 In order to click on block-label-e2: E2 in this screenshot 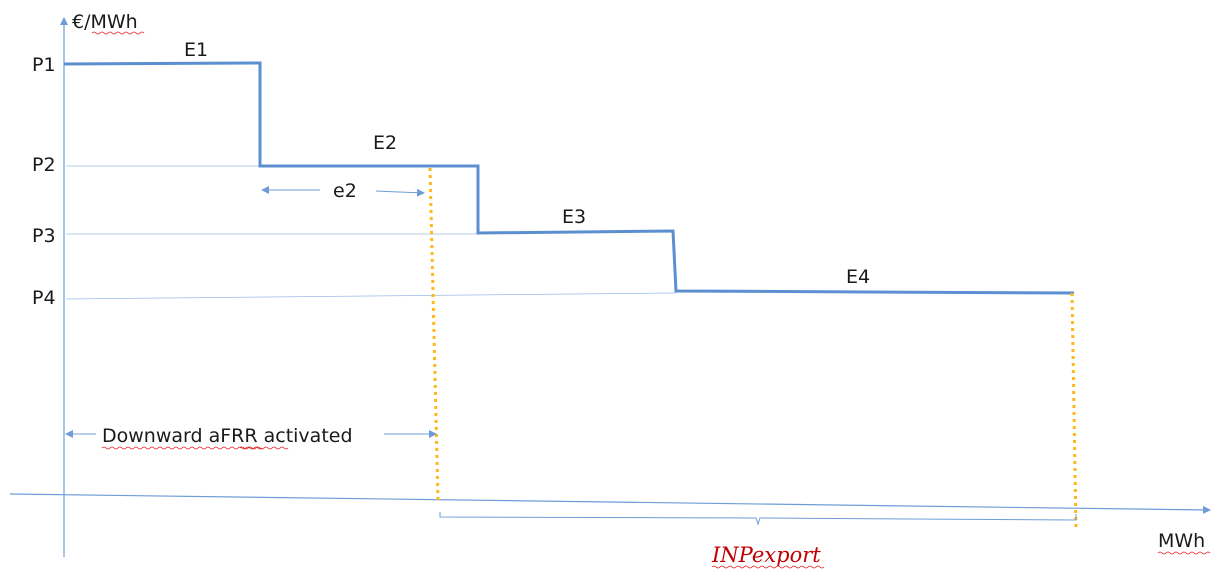, I will do `click(385, 143)`.